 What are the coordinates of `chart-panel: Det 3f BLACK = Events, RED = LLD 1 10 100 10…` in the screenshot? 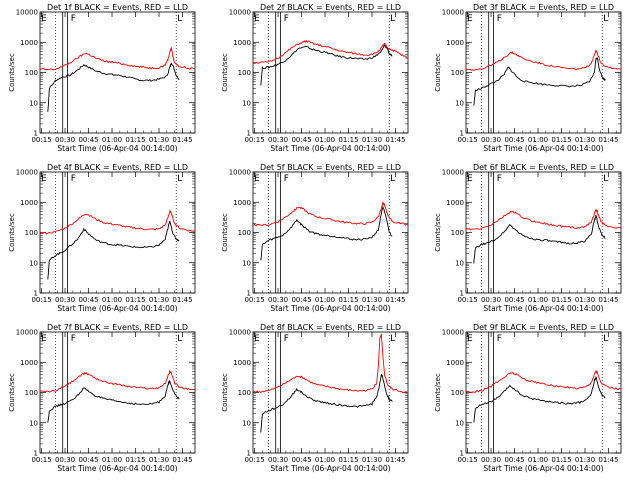 It's located at (528, 78).